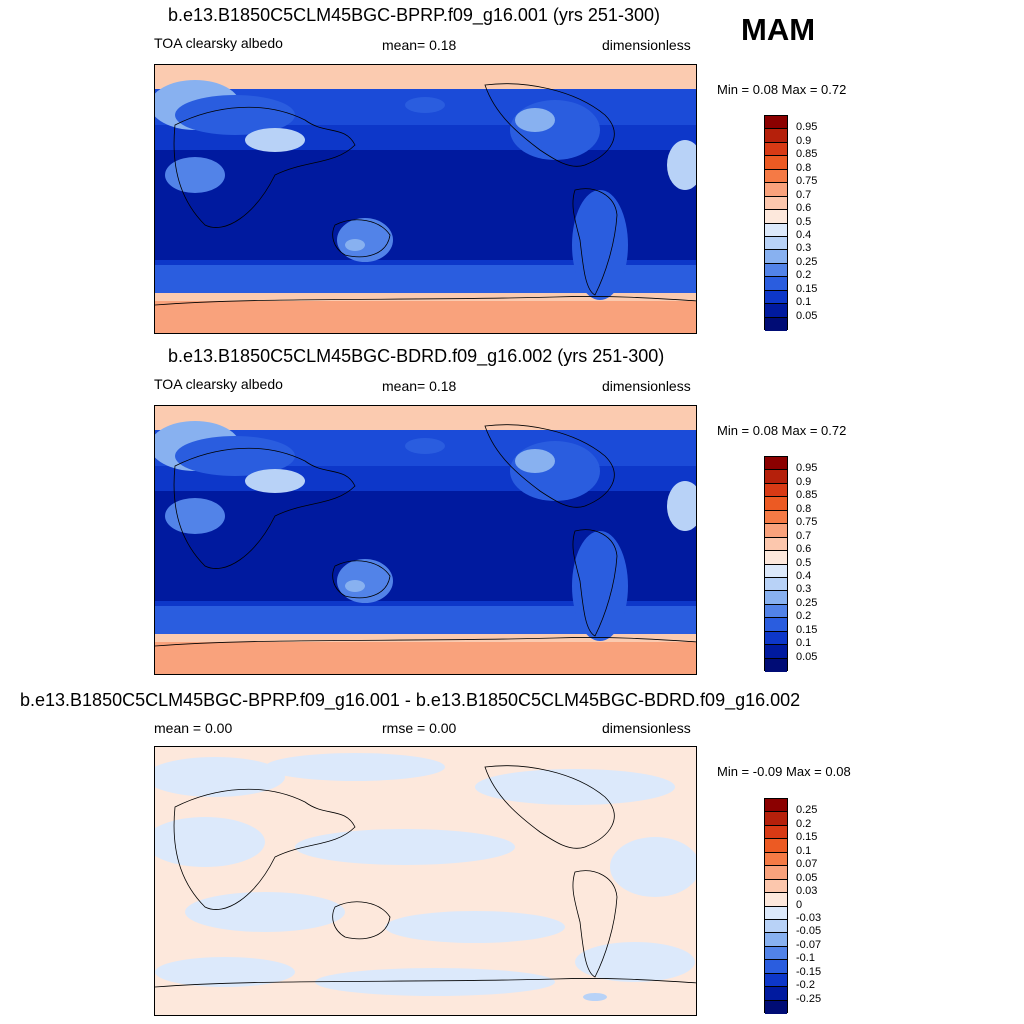  I want to click on panel-2-minmax: Min = 0.08 Max = 0.72, so click(782, 430).